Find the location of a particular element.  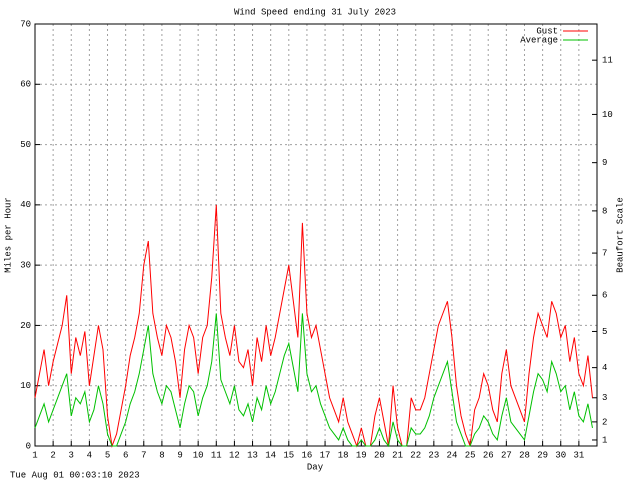

x-tick-label: 5 is located at coordinates (107, 455).